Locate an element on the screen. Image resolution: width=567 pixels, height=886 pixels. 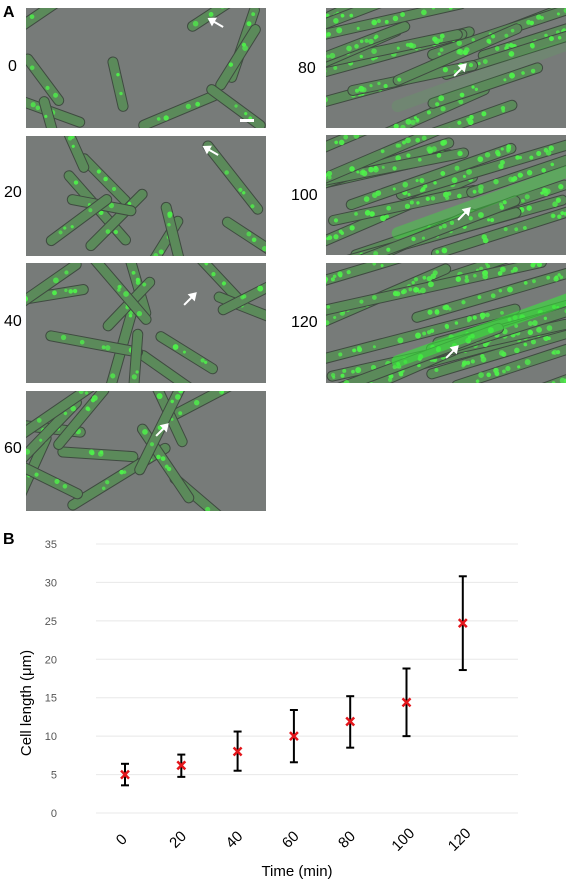
x-tick-label: 120 is located at coordinates (460, 840).